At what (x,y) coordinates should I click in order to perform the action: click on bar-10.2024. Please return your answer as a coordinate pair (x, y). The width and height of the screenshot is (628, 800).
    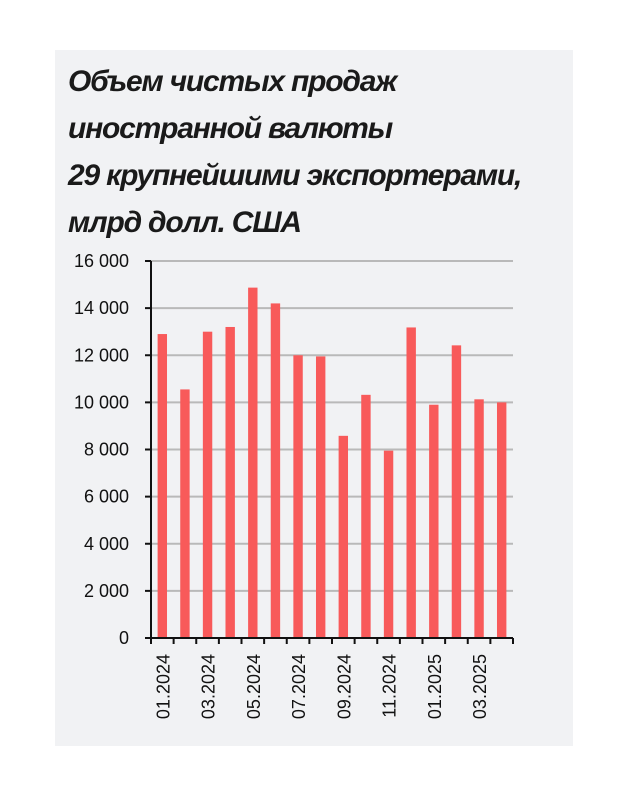
    Looking at the image, I should click on (366, 516).